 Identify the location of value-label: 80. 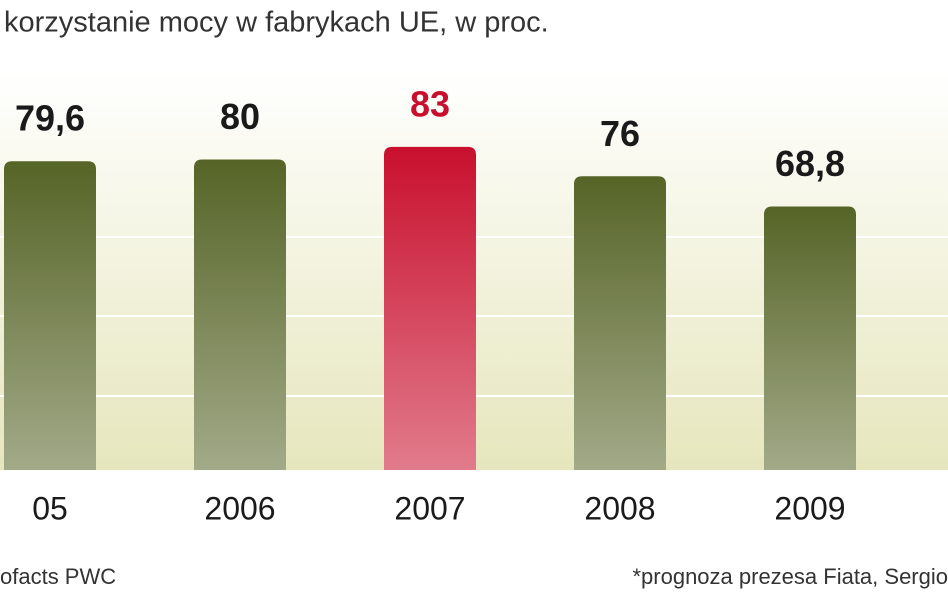
(240, 116).